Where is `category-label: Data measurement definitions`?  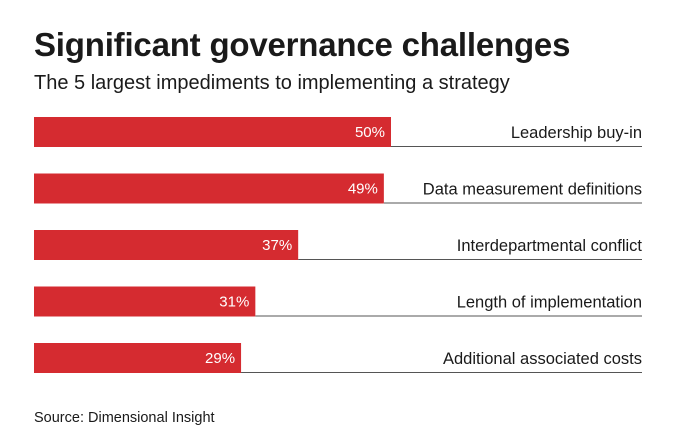 category-label: Data measurement definitions is located at coordinates (532, 190).